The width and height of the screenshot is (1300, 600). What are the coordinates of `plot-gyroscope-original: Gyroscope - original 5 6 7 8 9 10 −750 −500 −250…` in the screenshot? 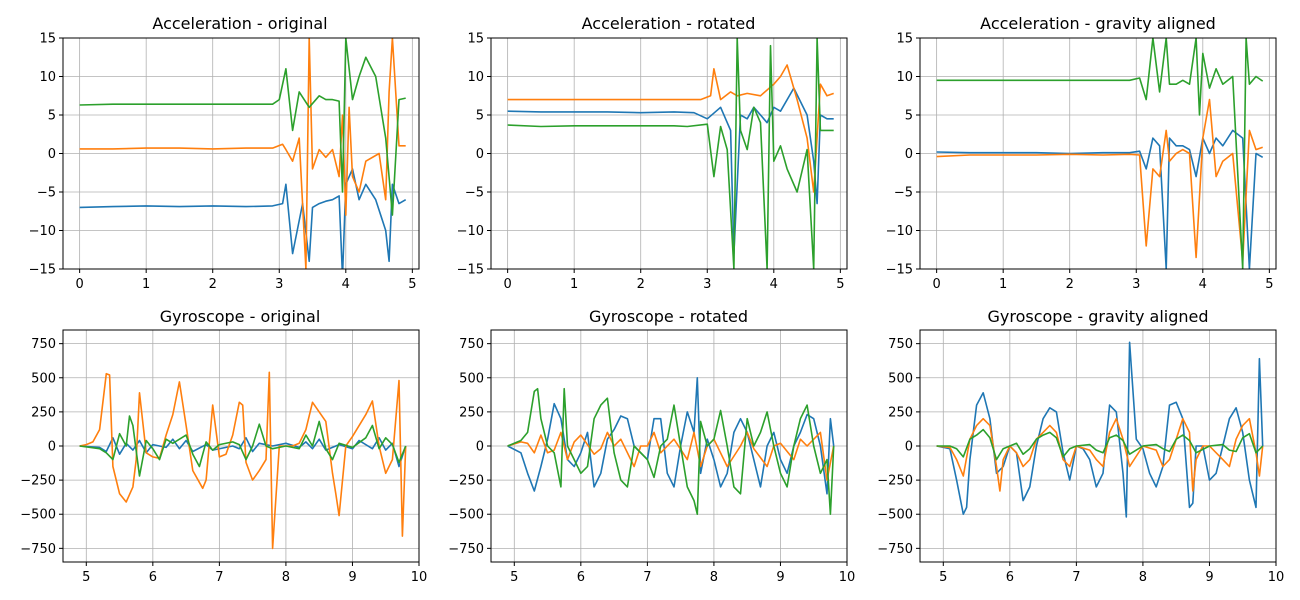 It's located at (223, 446).